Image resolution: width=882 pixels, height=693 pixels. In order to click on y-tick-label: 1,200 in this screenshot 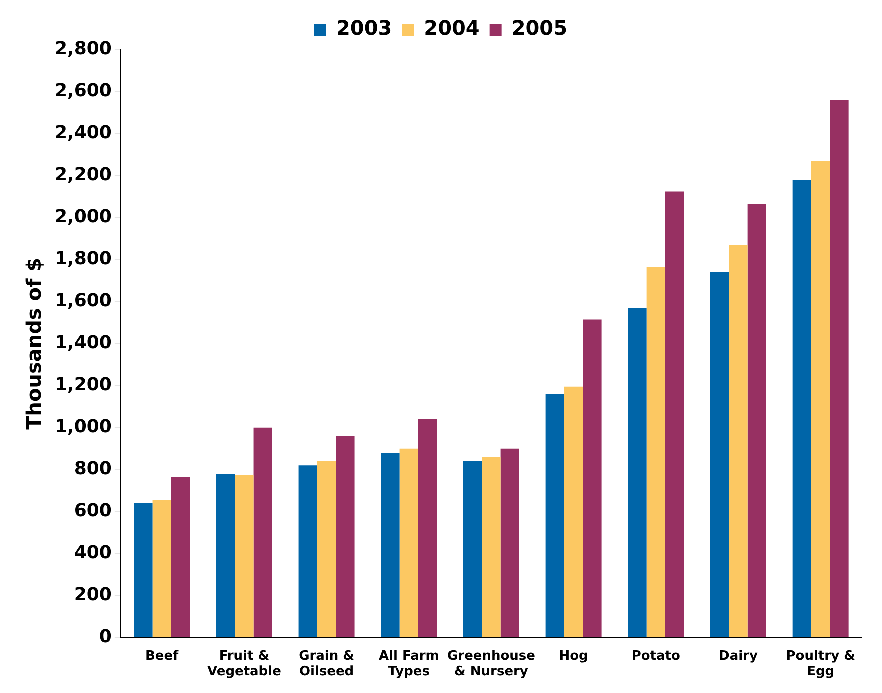, I will do `click(83, 385)`.